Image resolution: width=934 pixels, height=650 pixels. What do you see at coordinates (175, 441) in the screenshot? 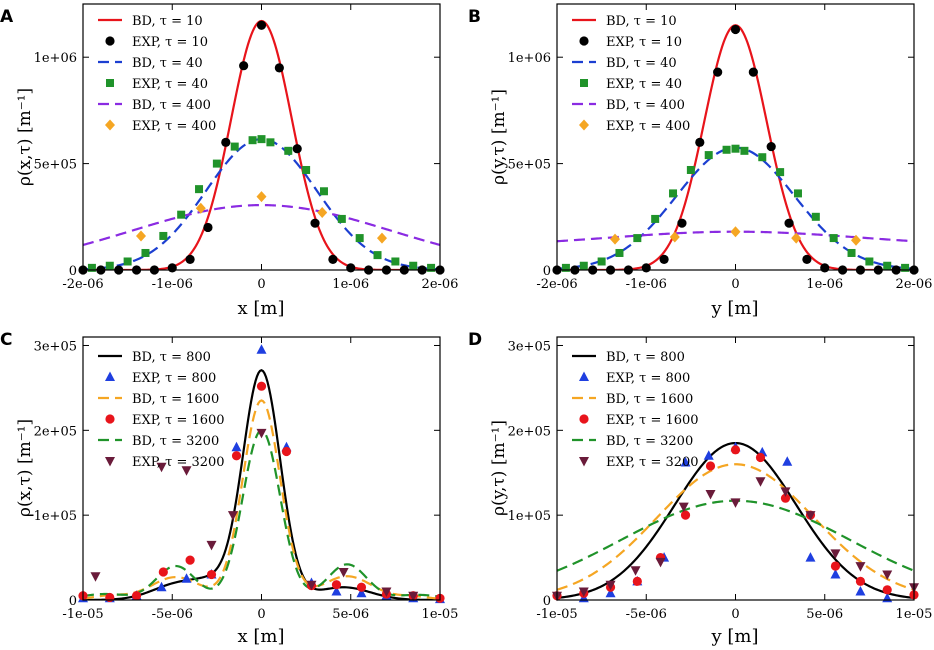
I see `legend-label: BD, τ = 3200` at bounding box center [175, 441].